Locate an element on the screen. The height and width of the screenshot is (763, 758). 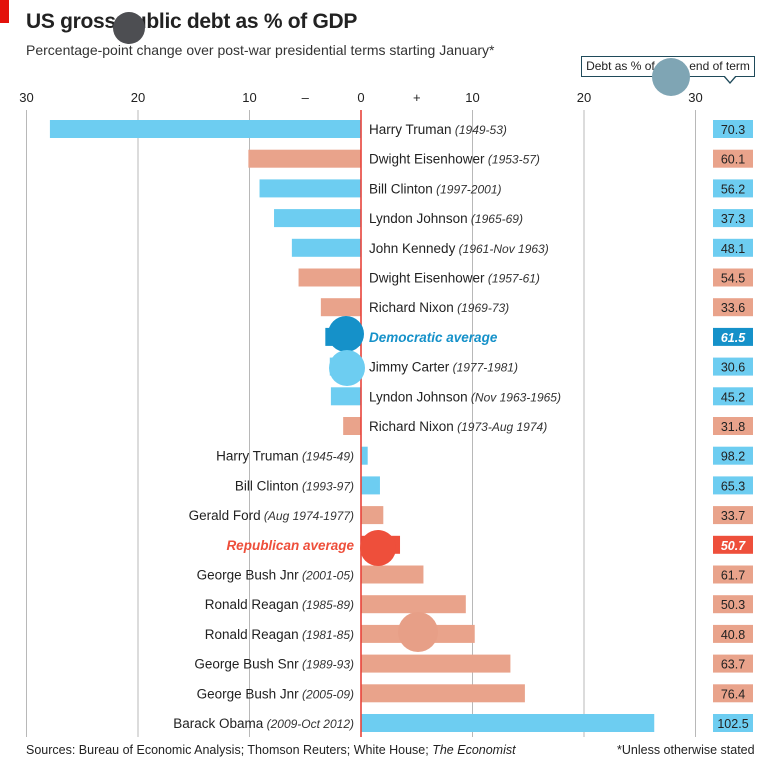
debt-value: 76.4 is located at coordinates (733, 694).